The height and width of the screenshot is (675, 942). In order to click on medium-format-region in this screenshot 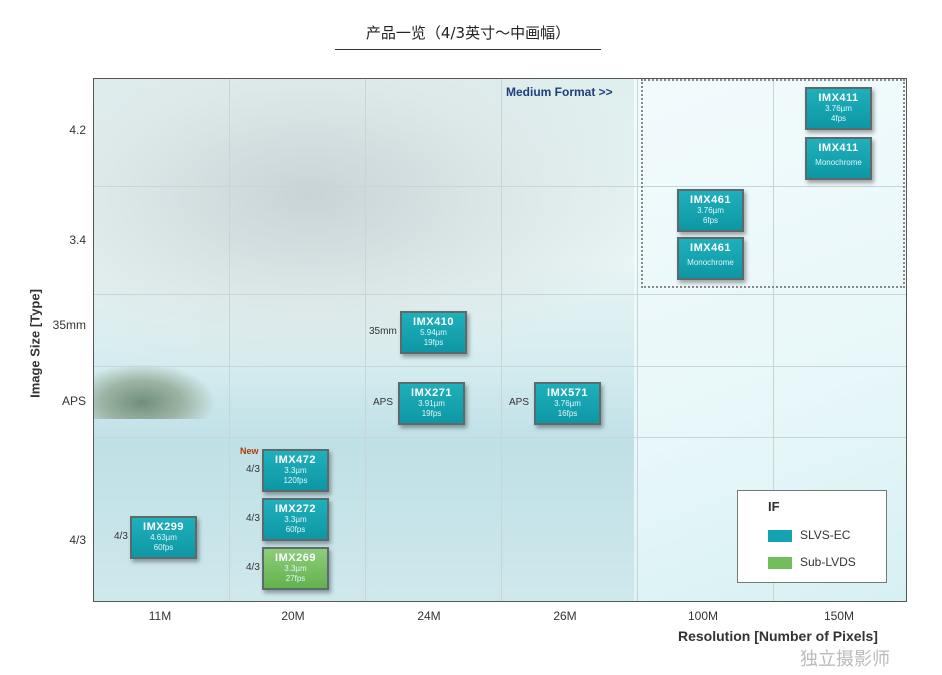, I will do `click(773, 183)`.